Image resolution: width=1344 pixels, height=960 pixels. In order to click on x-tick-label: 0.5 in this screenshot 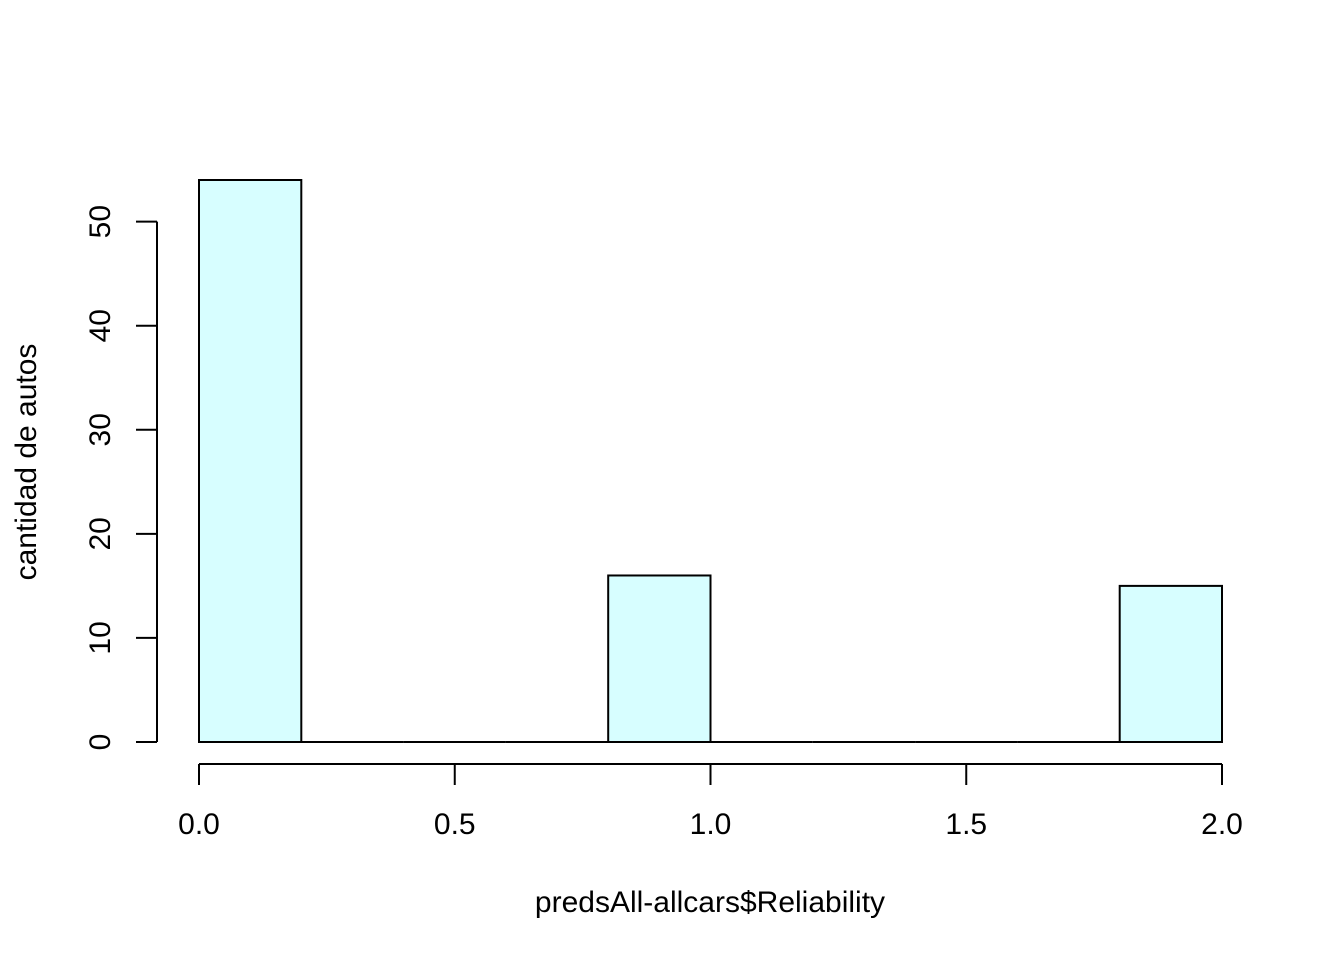, I will do `click(455, 824)`.